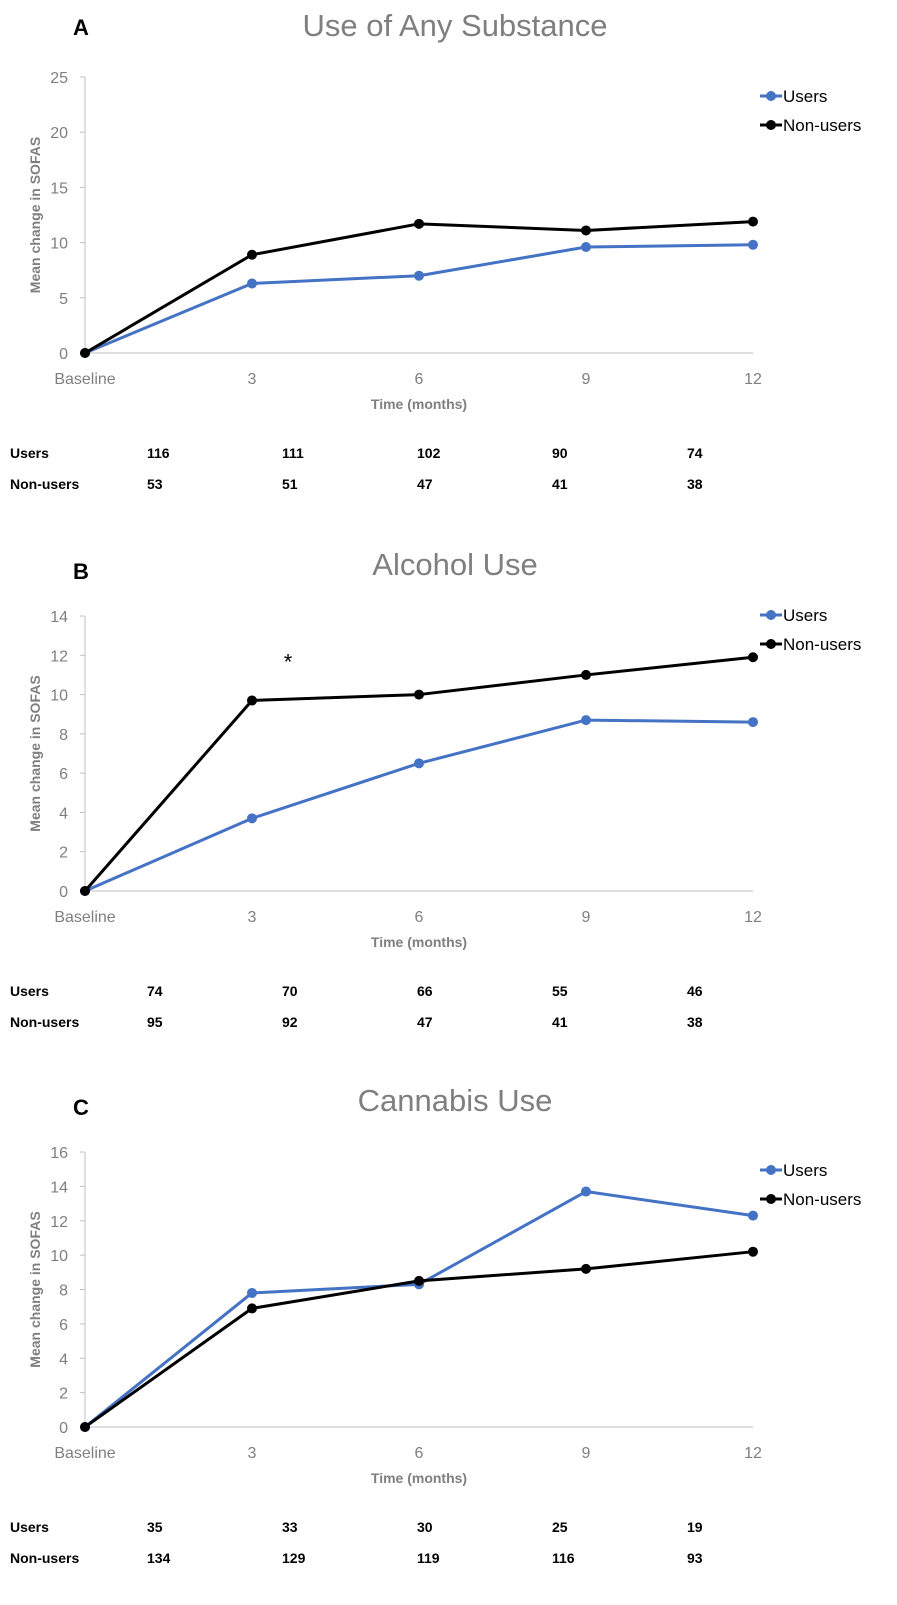  What do you see at coordinates (290, 484) in the screenshot?
I see `count-value: 51` at bounding box center [290, 484].